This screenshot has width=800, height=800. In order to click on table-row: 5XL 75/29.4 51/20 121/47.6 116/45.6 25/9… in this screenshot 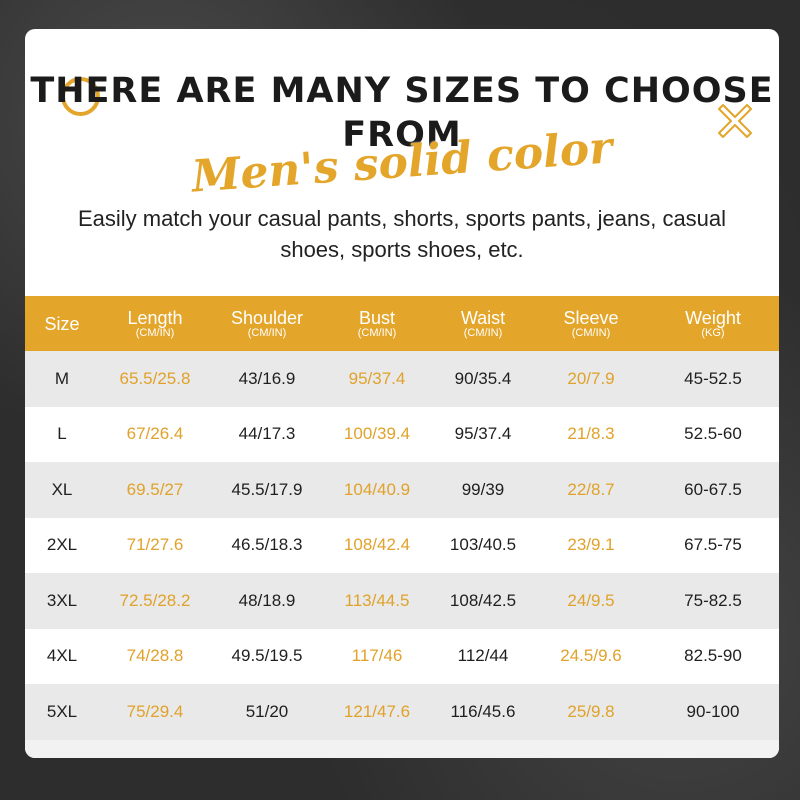, I will do `click(402, 712)`.